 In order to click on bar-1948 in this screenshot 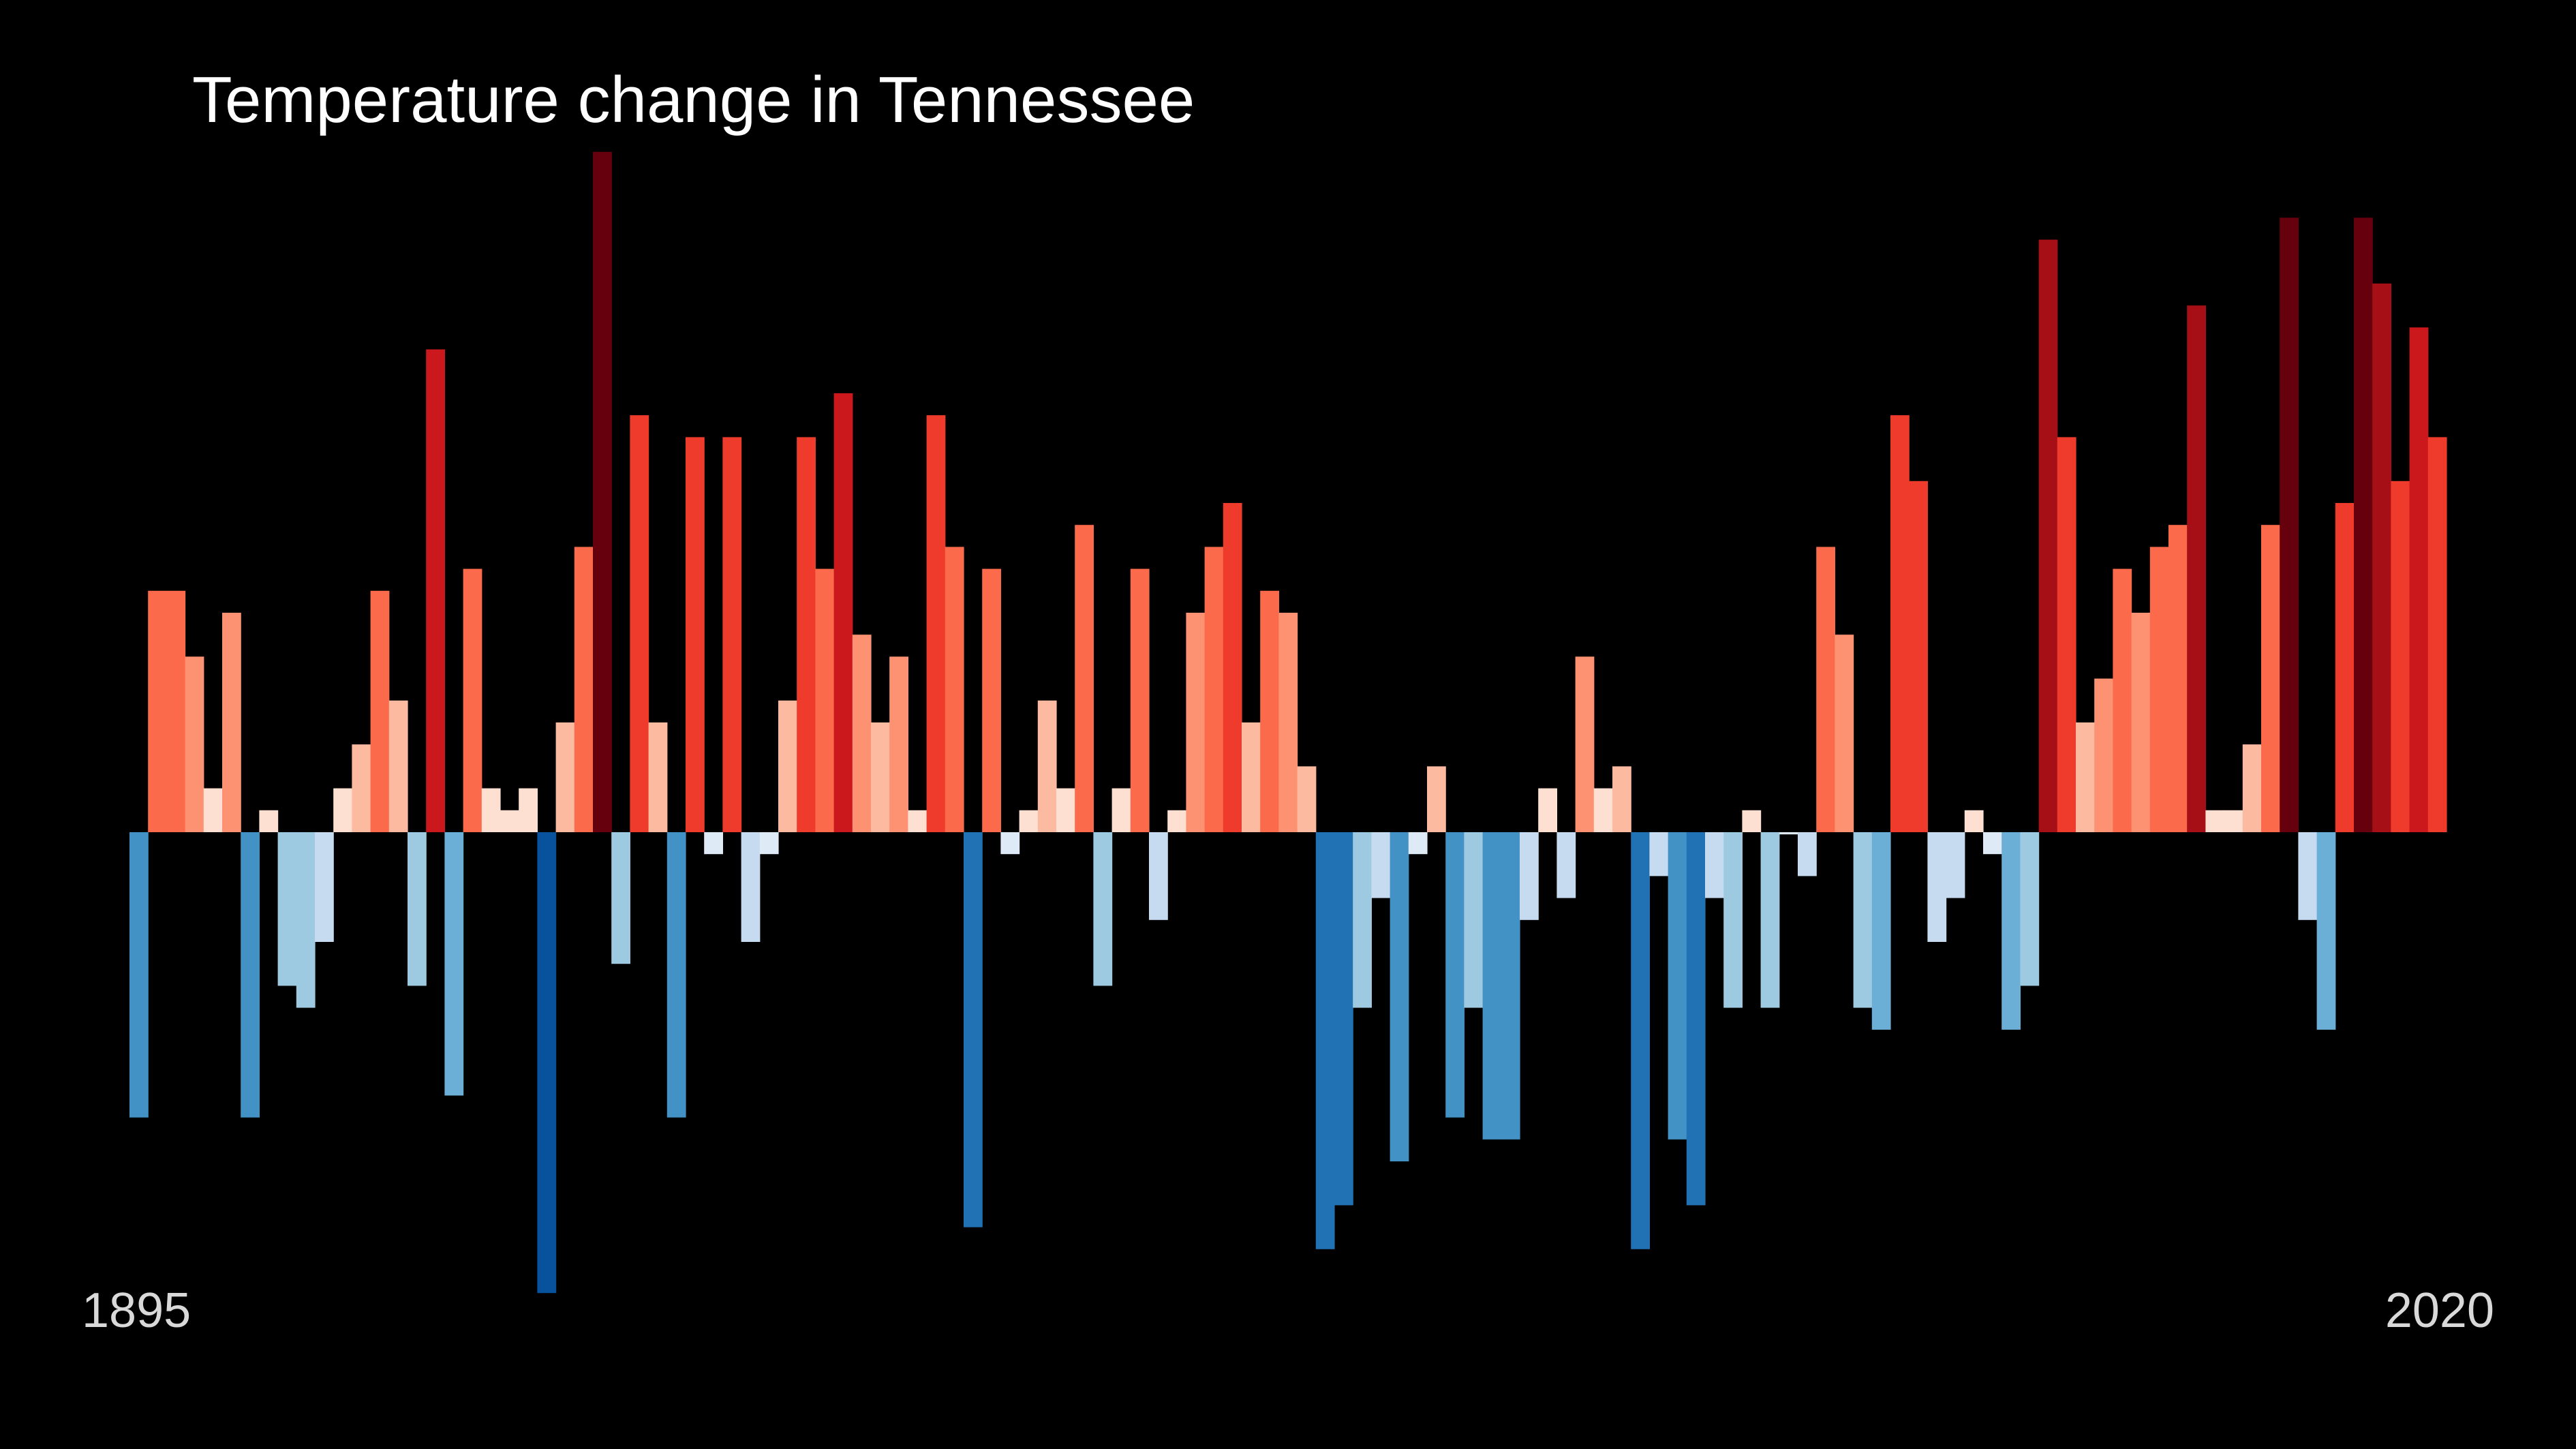, I will do `click(1121, 810)`.